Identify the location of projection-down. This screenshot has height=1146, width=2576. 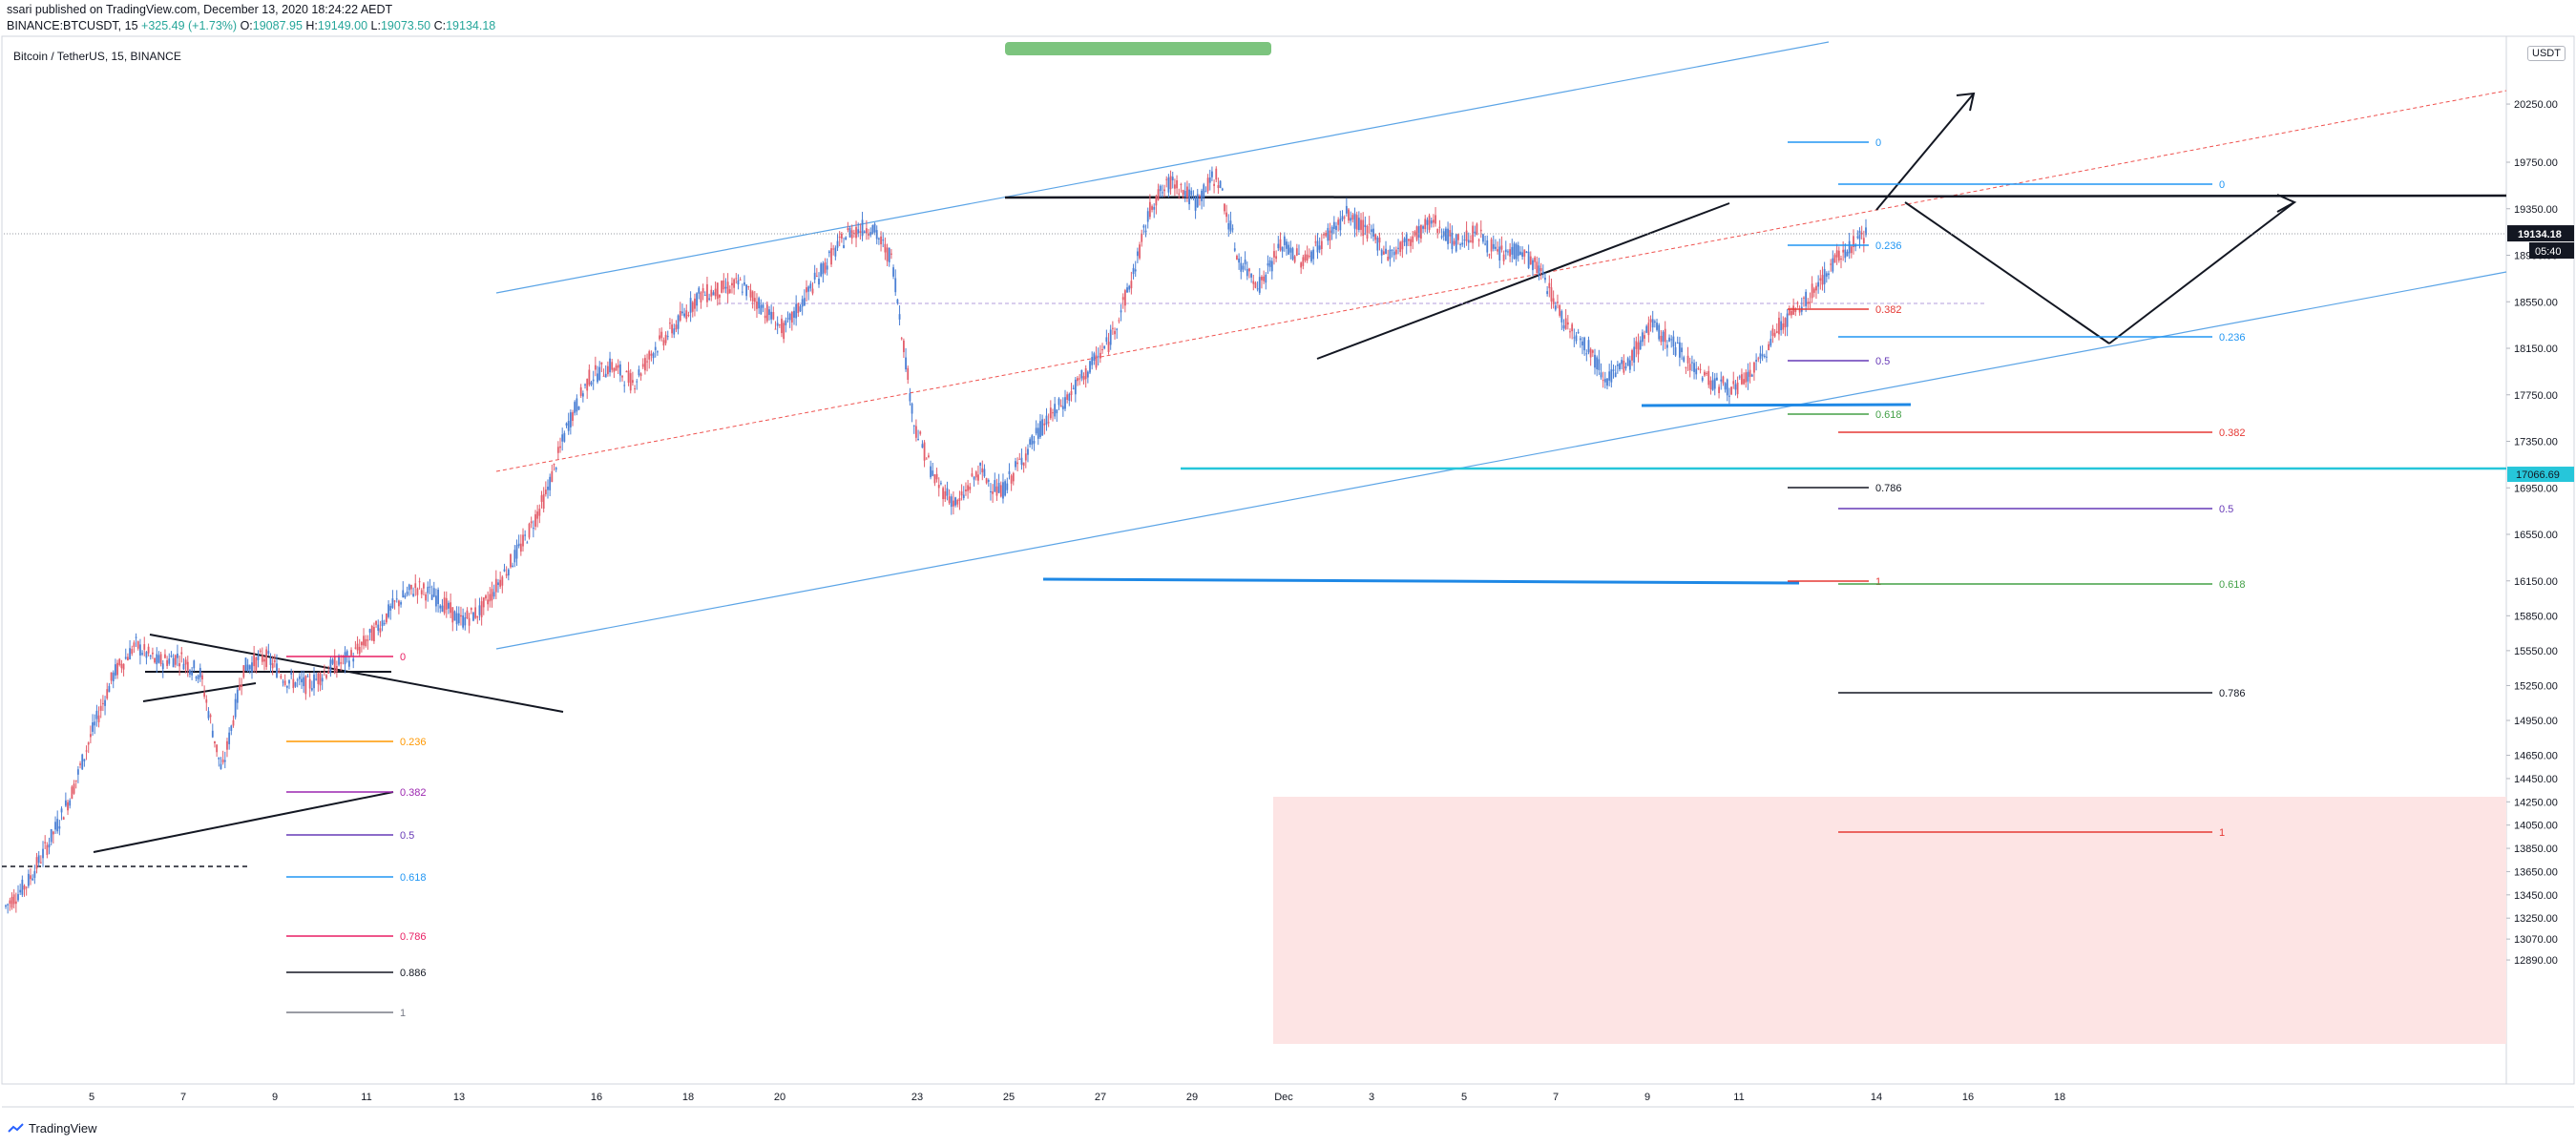
(2007, 272).